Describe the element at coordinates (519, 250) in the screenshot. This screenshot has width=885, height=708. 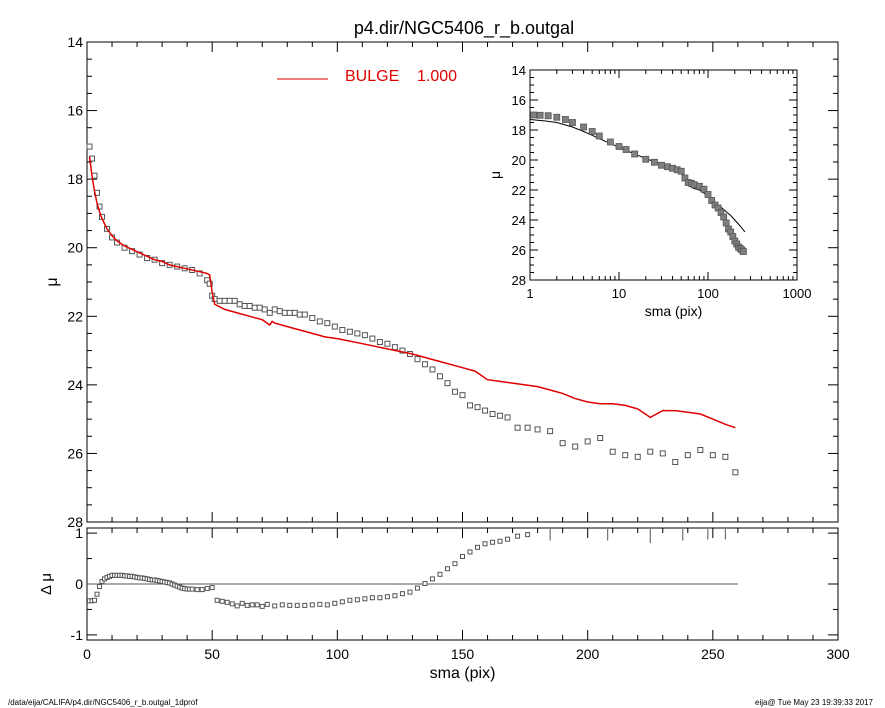
I see `inset-y-tick-label: 26` at that location.